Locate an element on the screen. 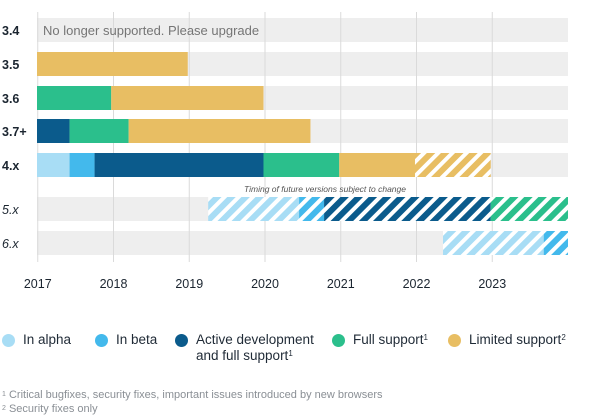  x-axis-ticks: 2017 2018 2019 2020 2021 2022 2023 is located at coordinates (265, 284).